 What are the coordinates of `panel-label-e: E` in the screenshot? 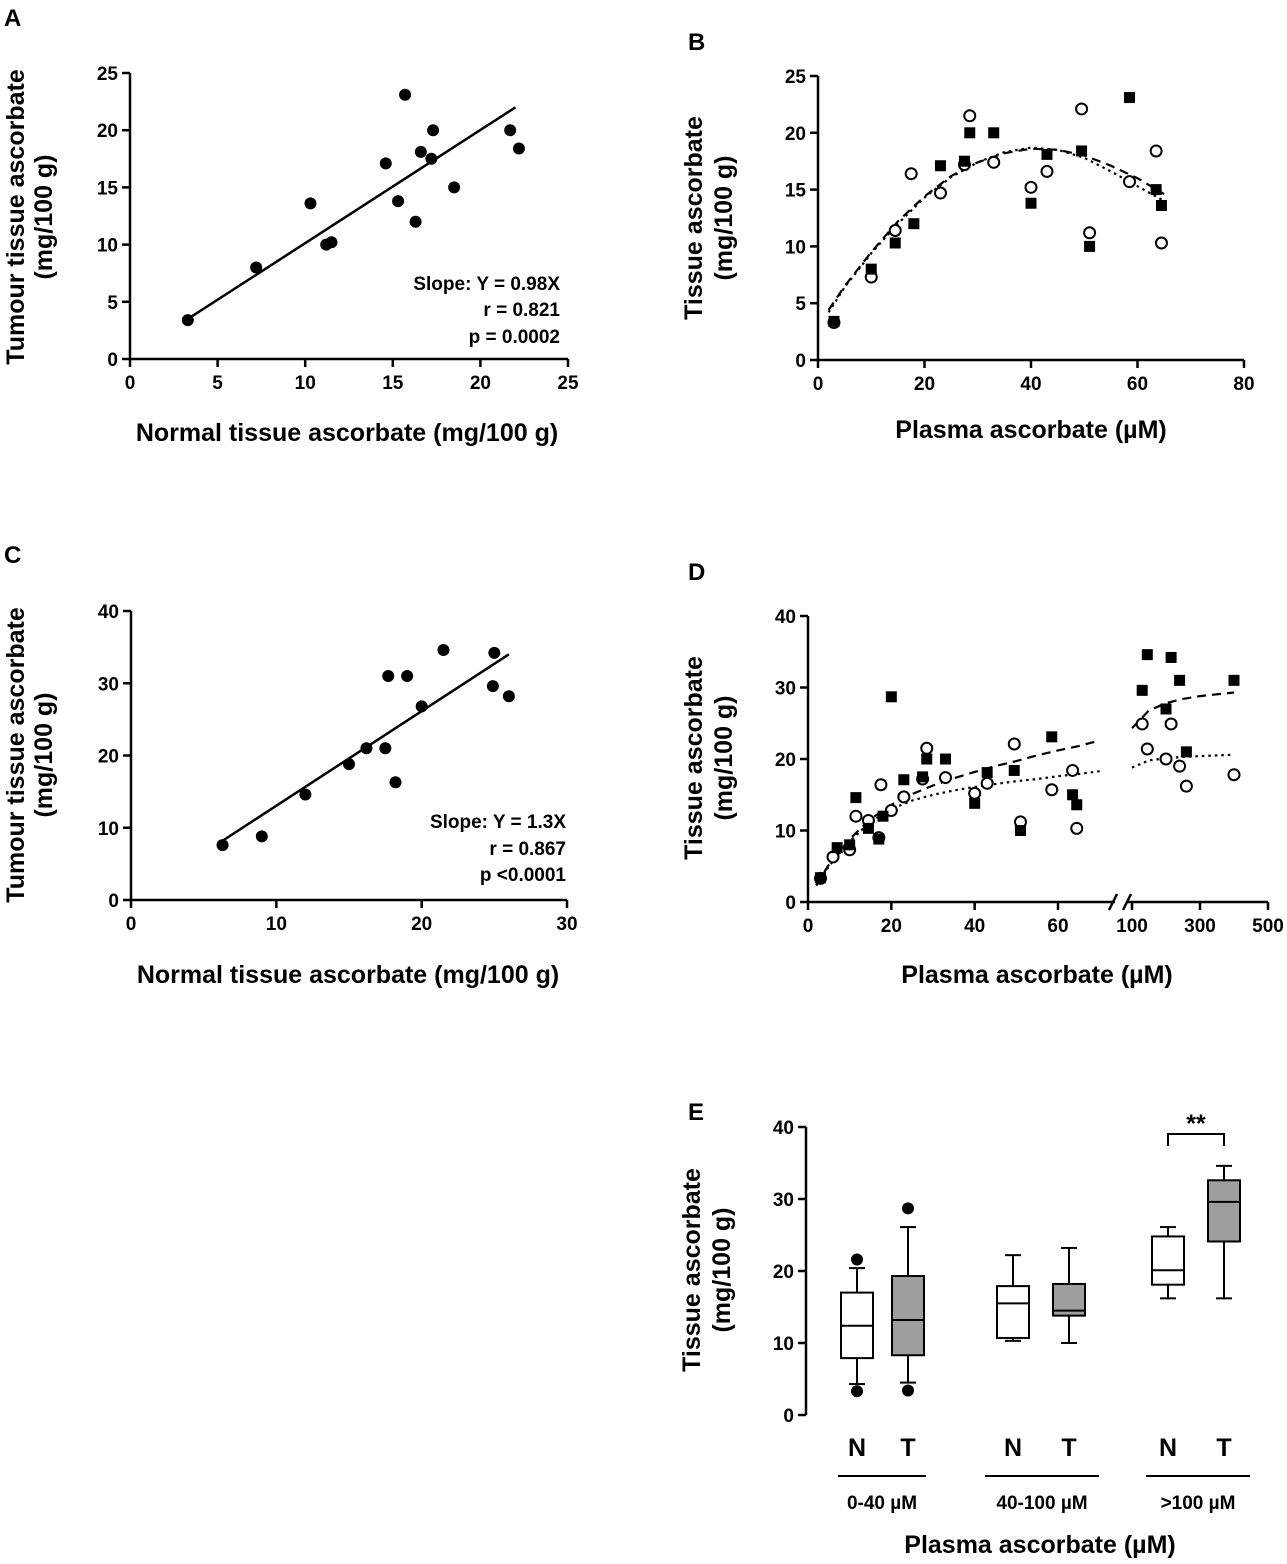 It's located at (696, 1112).